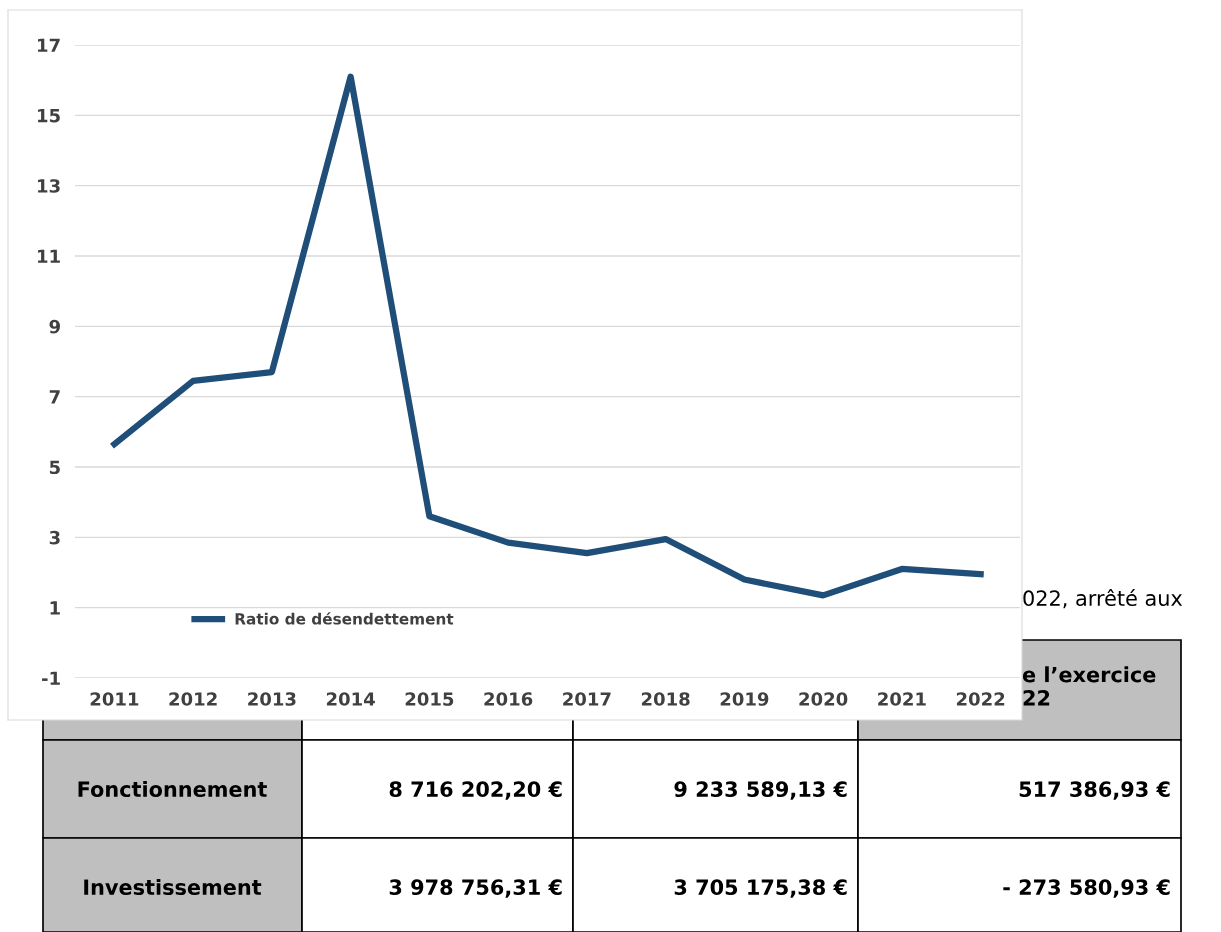 The image size is (1221, 932). Describe the element at coordinates (1086, 888) in the screenshot. I see `text: - 273 580,93 €` at that location.